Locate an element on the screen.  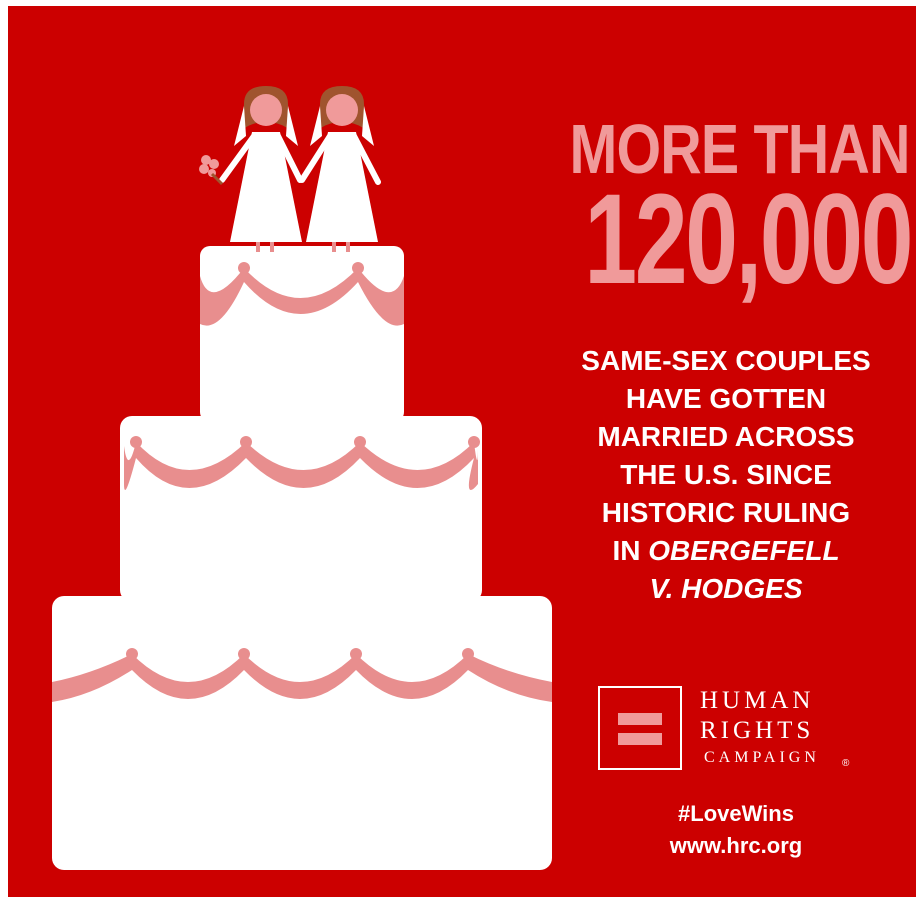
logo-word-campaign: CAMPAIGN is located at coordinates (762, 757).